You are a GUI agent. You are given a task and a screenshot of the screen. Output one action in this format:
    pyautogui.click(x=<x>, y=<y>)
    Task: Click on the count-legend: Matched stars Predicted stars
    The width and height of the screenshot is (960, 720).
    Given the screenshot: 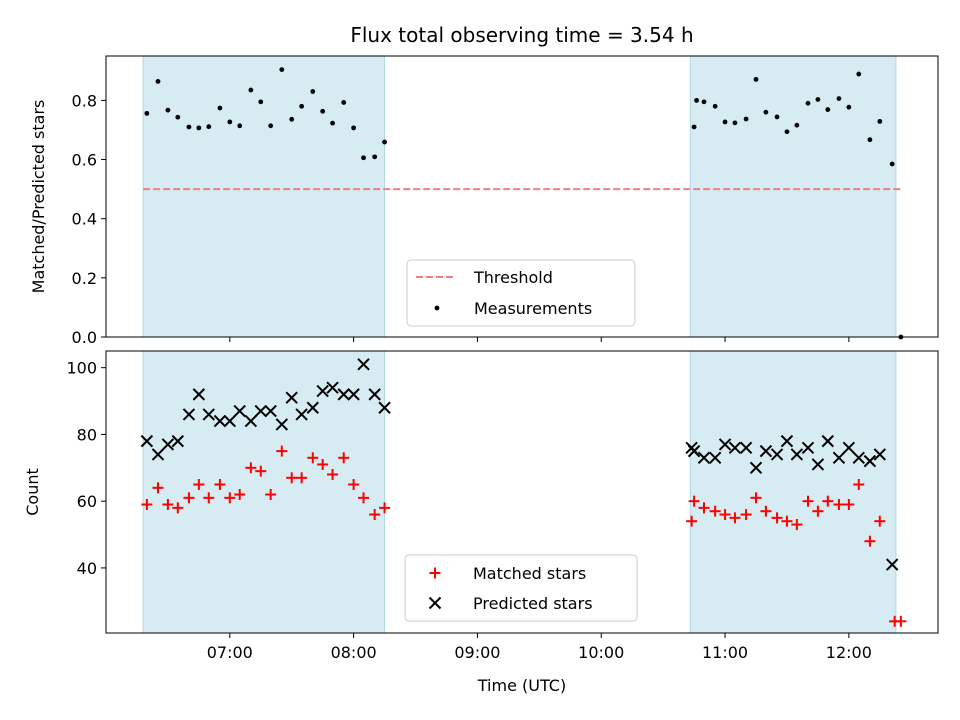 What is the action you would take?
    pyautogui.click(x=521, y=588)
    